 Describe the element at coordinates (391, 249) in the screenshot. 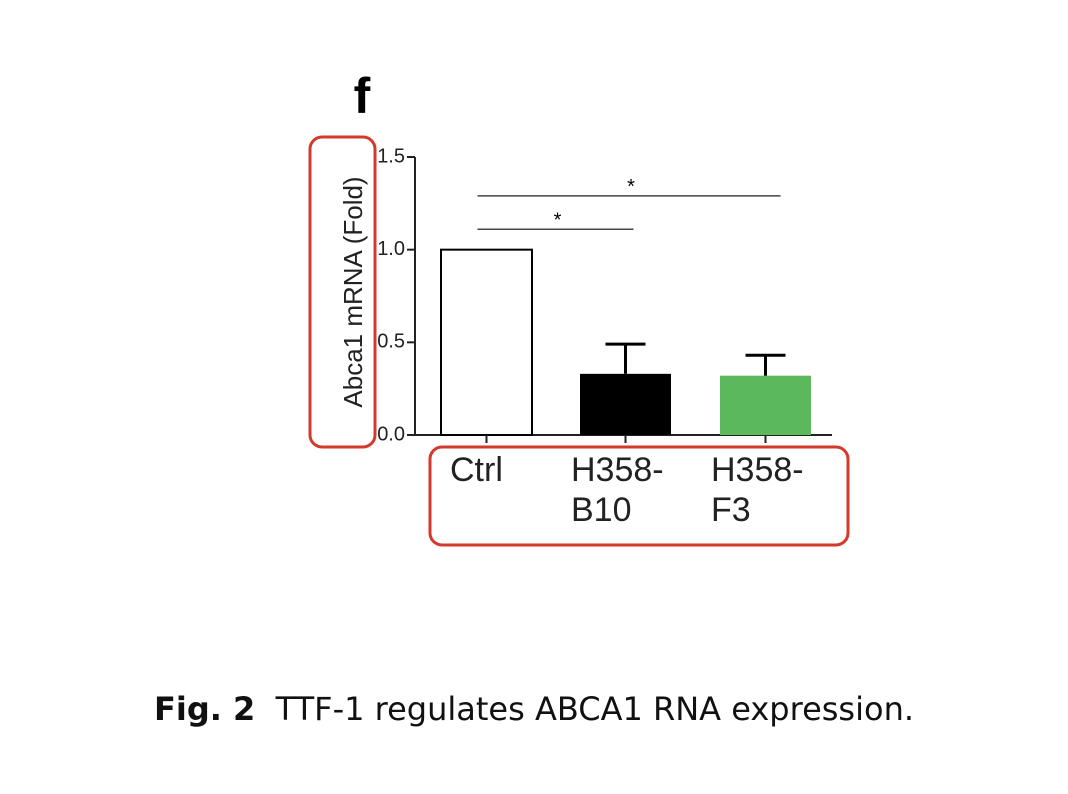

I see `y-tick-label: 1.0` at that location.